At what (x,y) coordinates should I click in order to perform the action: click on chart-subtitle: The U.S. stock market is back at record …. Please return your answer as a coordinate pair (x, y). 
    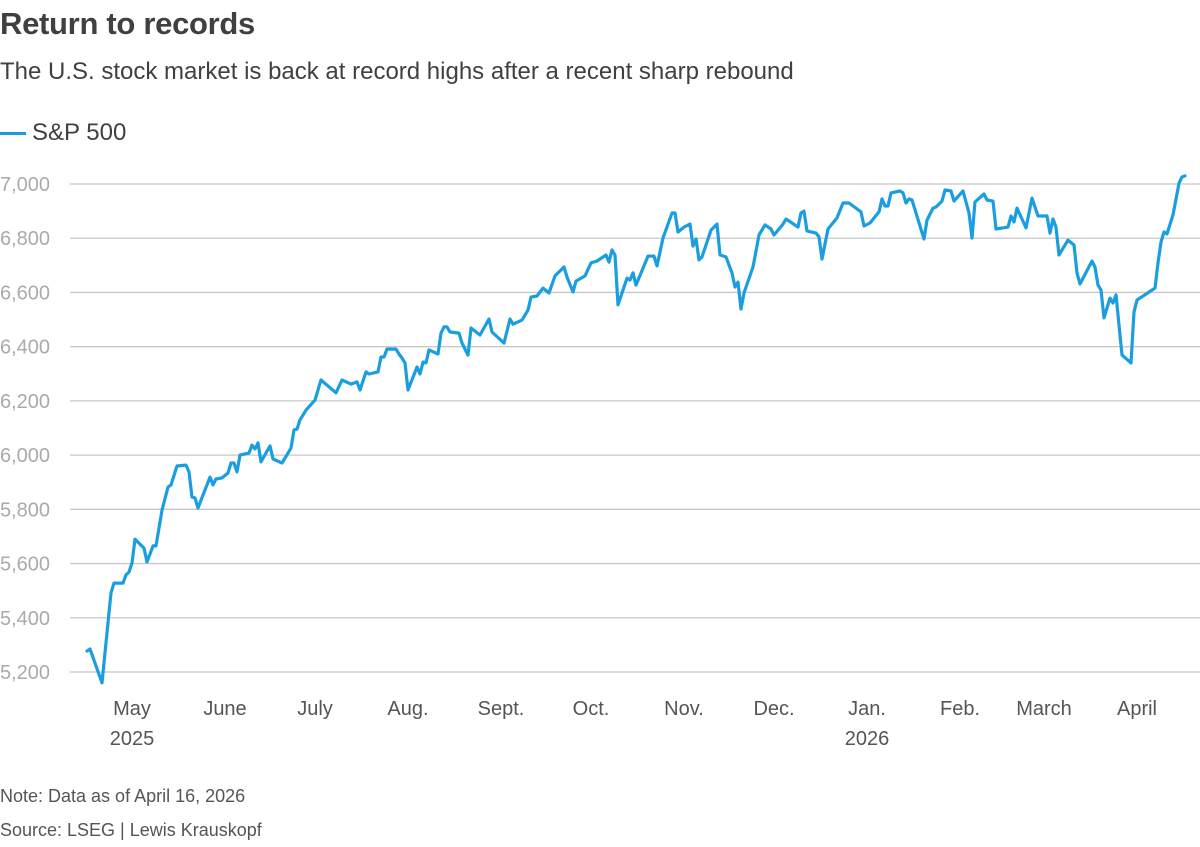
    Looking at the image, I should click on (397, 71).